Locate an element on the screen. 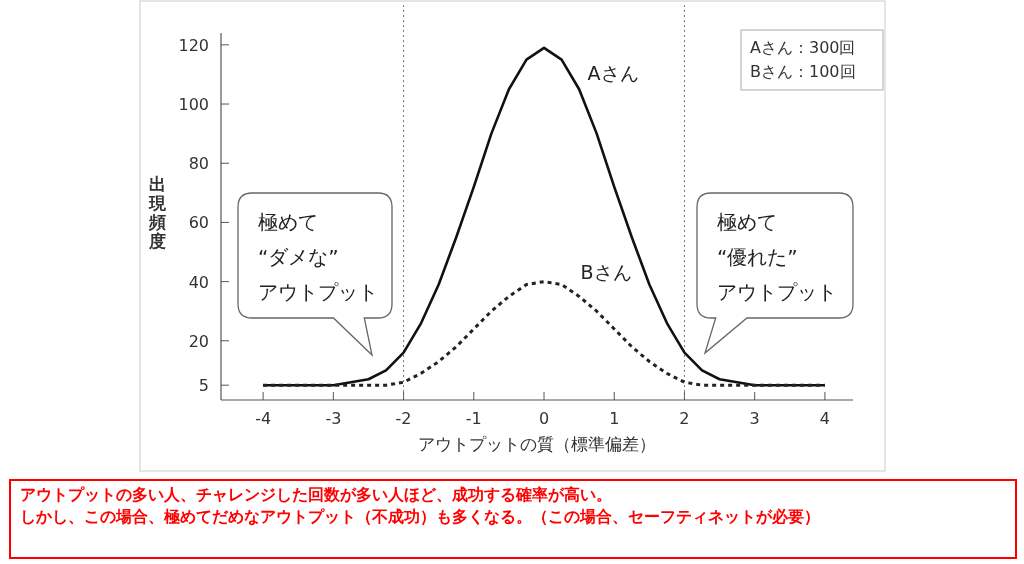 The height and width of the screenshot is (564, 1024). x-tick-label: 2 is located at coordinates (684, 418).